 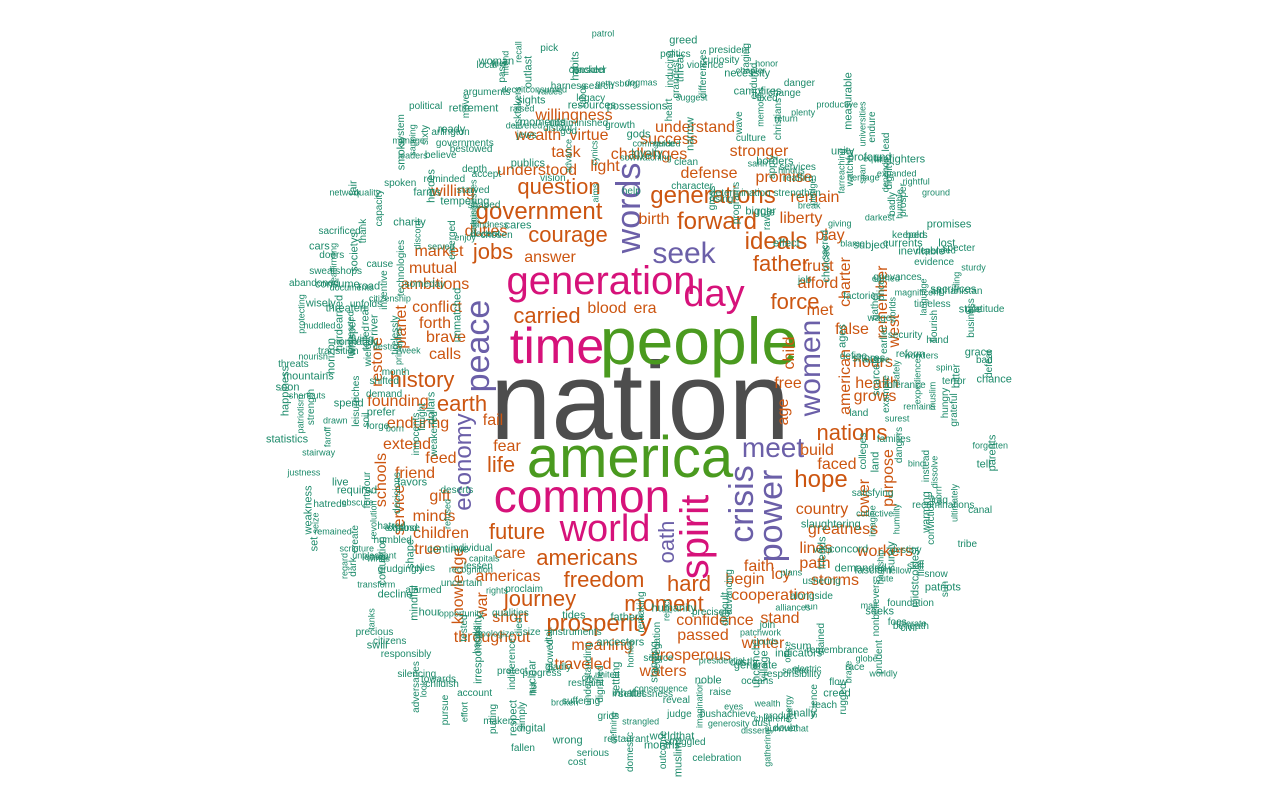 What do you see at coordinates (319, 452) in the screenshot?
I see `word: stairway` at bounding box center [319, 452].